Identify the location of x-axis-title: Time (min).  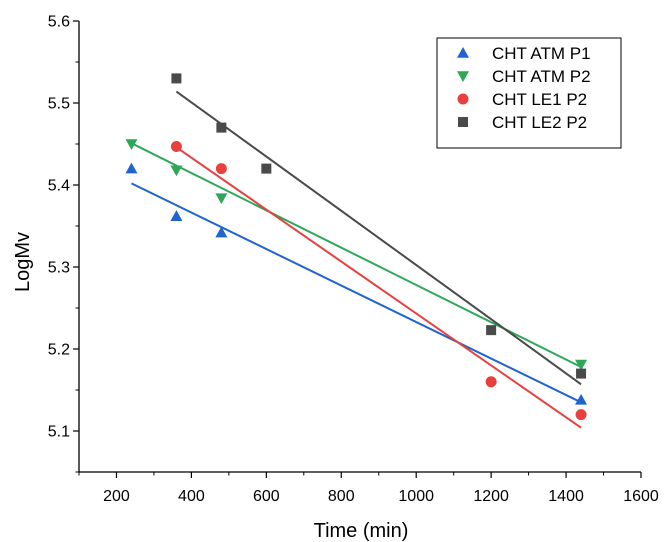
(361, 531).